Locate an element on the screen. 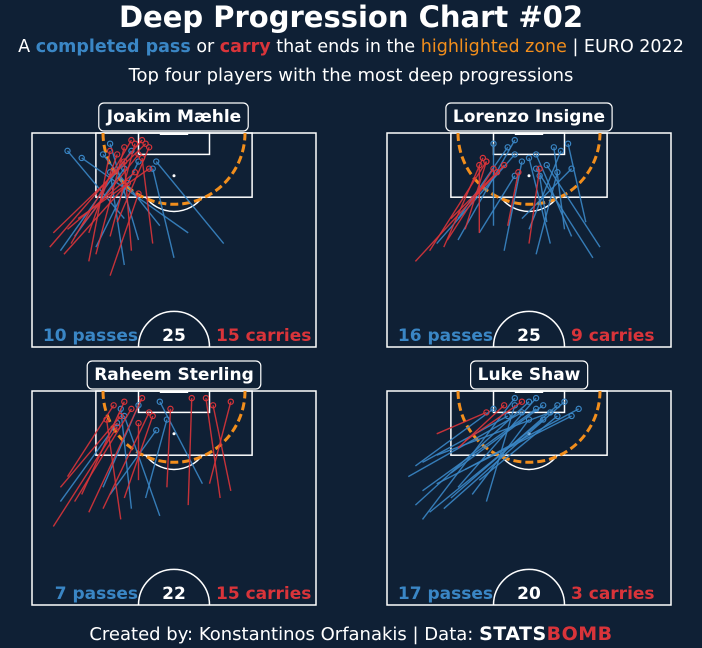  subtitle-part-0: A is located at coordinates (27, 47).